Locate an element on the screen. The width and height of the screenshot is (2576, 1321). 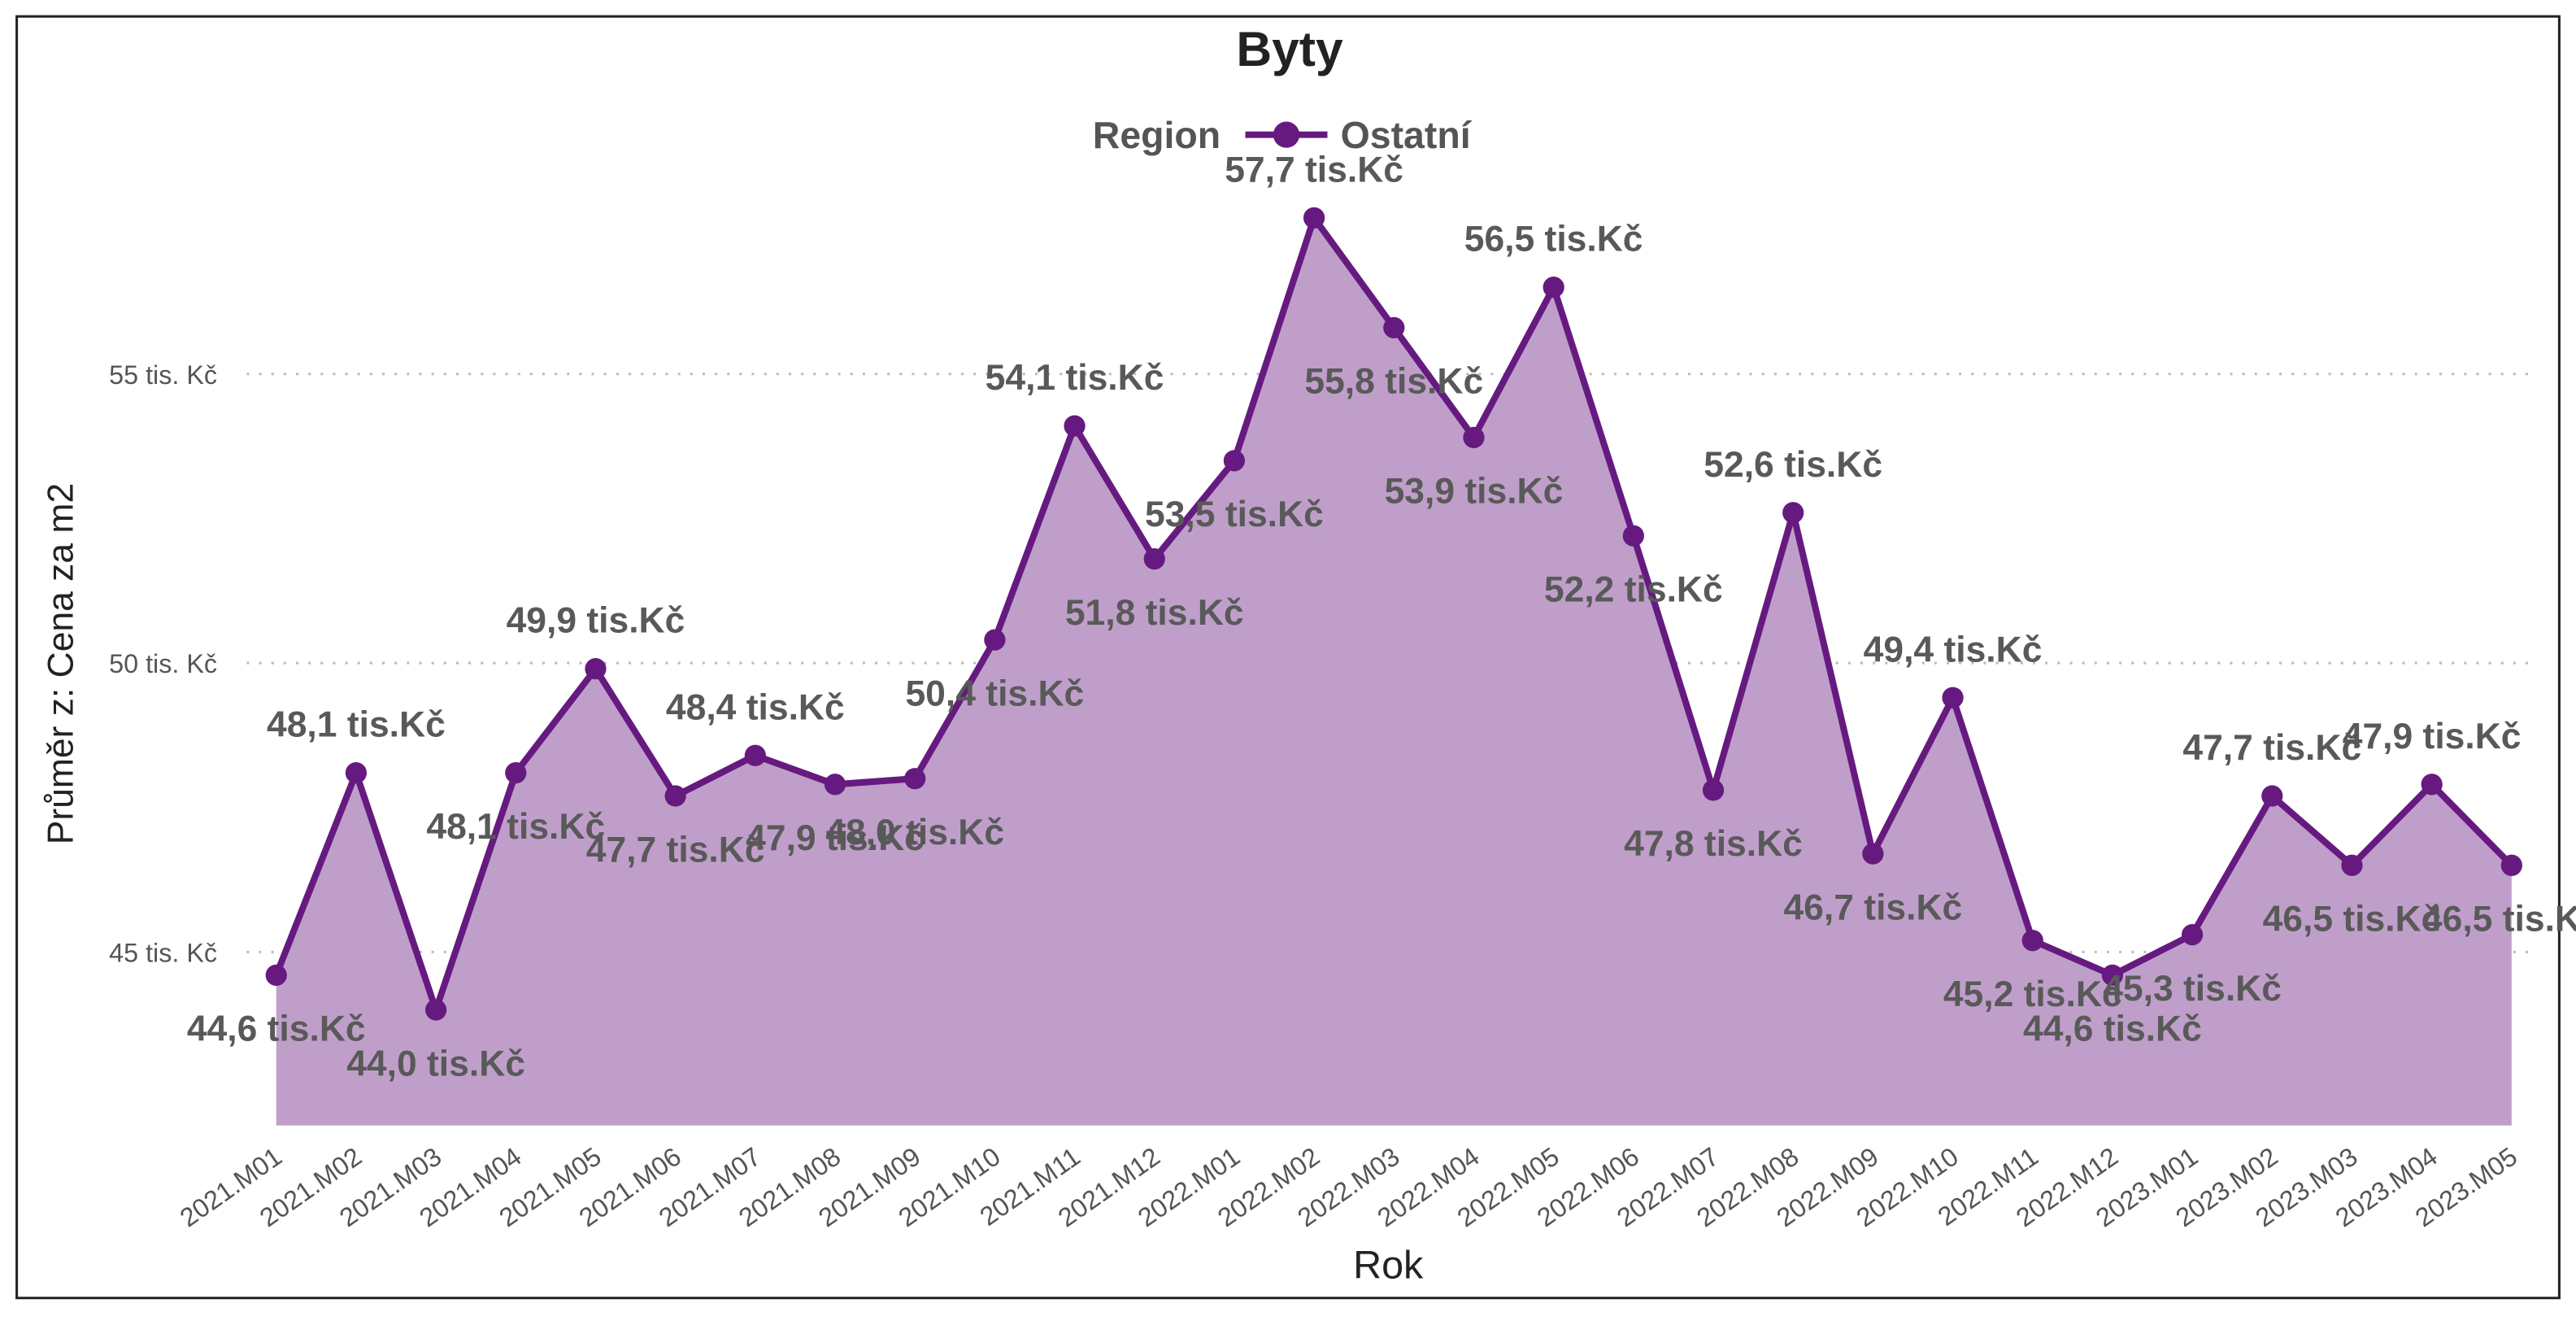
data-label: 53,9 tis.Kč is located at coordinates (1475, 492).